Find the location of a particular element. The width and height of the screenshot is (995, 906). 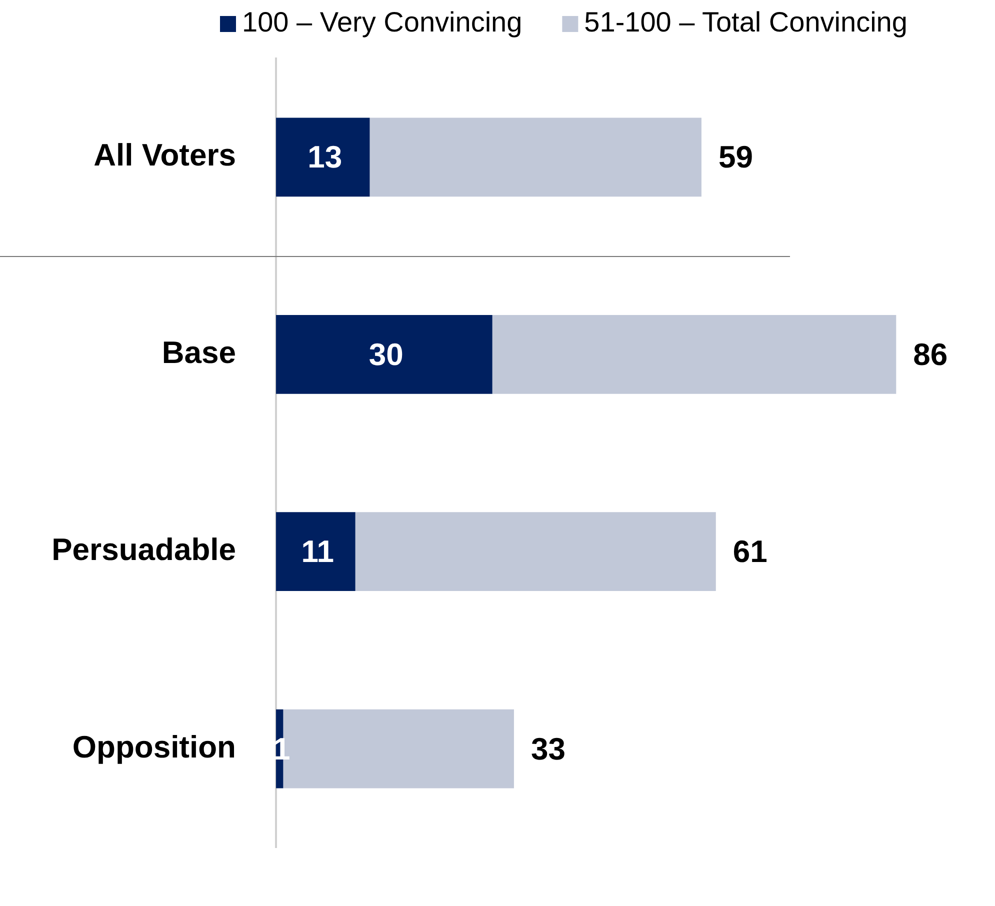

data-label: 13 is located at coordinates (325, 157).